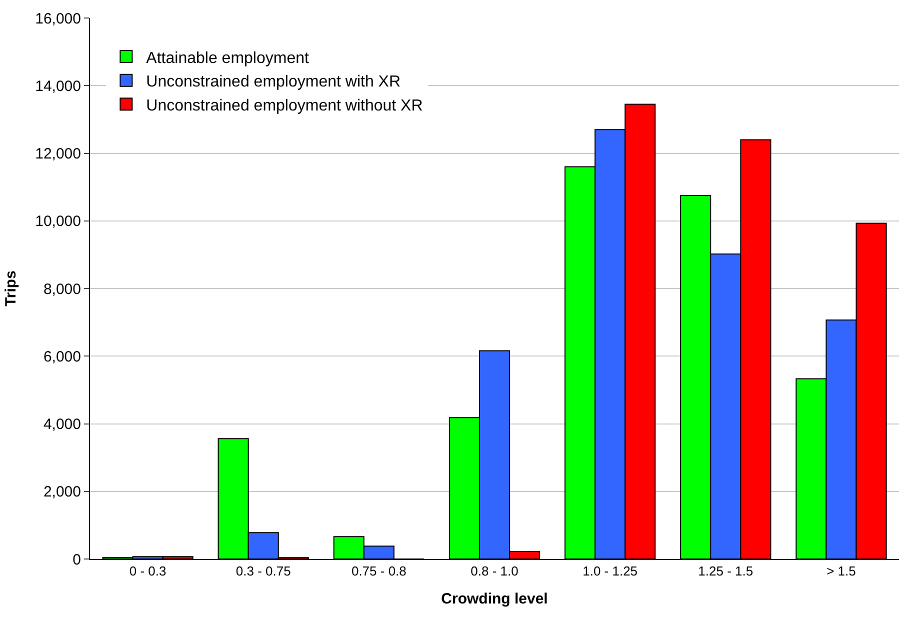 Image resolution: width=909 pixels, height=629 pixels. I want to click on y-tick-label: 8,000, so click(62, 289).